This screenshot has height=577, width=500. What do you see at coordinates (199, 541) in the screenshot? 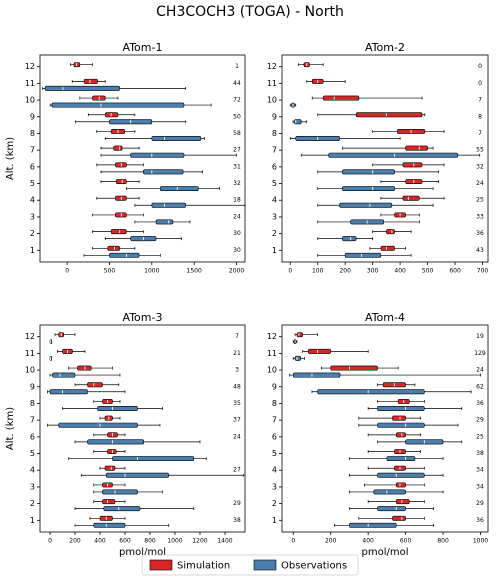
I see `x-tick-label: 1200` at bounding box center [199, 541].